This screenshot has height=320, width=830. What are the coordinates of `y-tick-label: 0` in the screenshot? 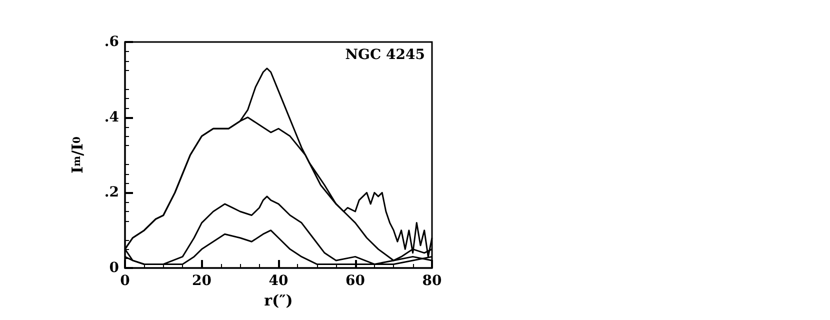 It's located at (114, 268).